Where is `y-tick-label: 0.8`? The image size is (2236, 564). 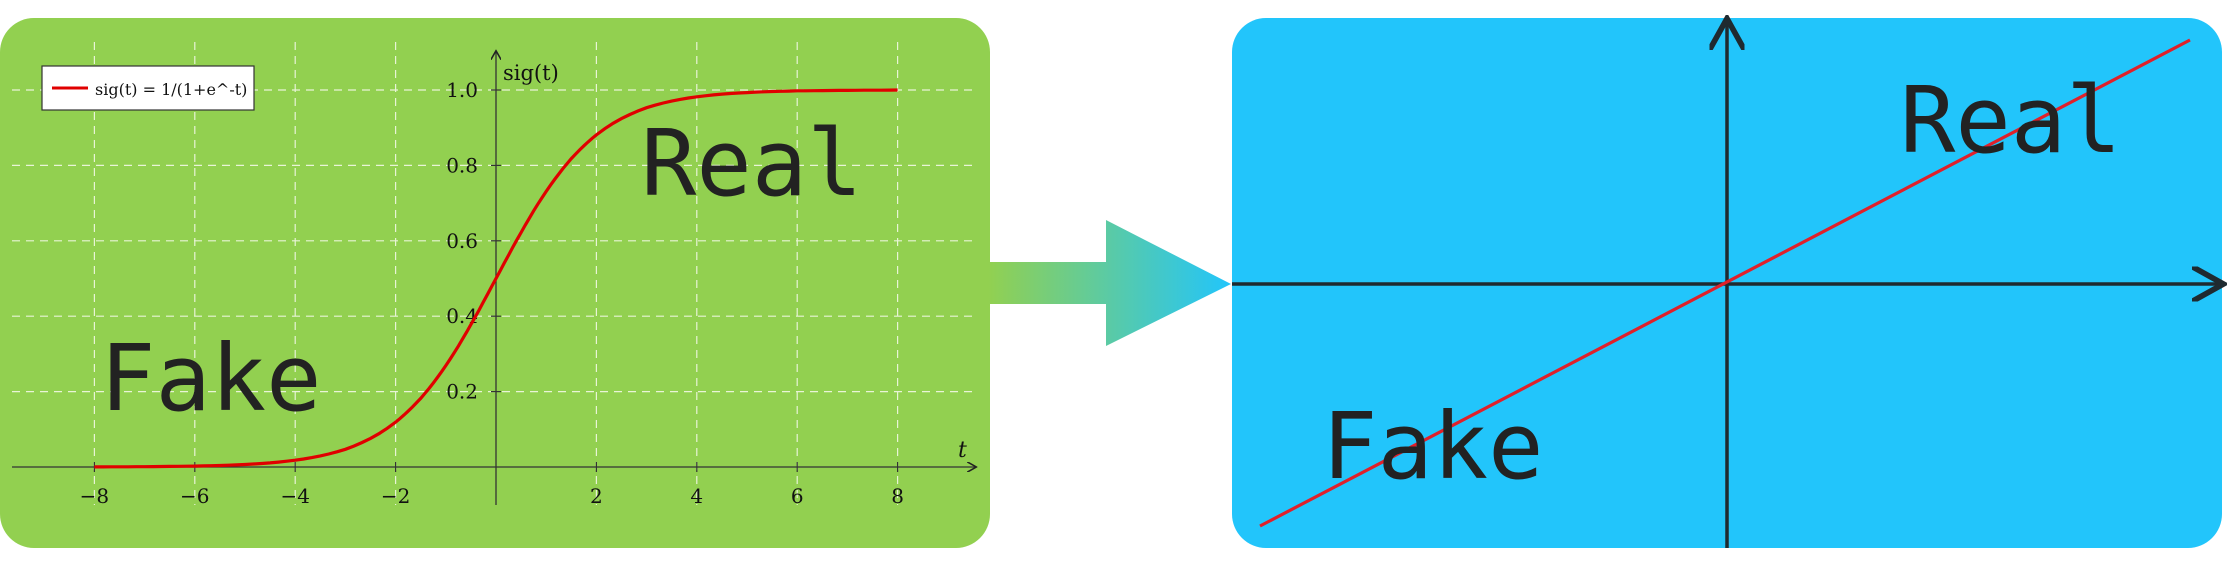 y-tick-label: 0.8 is located at coordinates (462, 165).